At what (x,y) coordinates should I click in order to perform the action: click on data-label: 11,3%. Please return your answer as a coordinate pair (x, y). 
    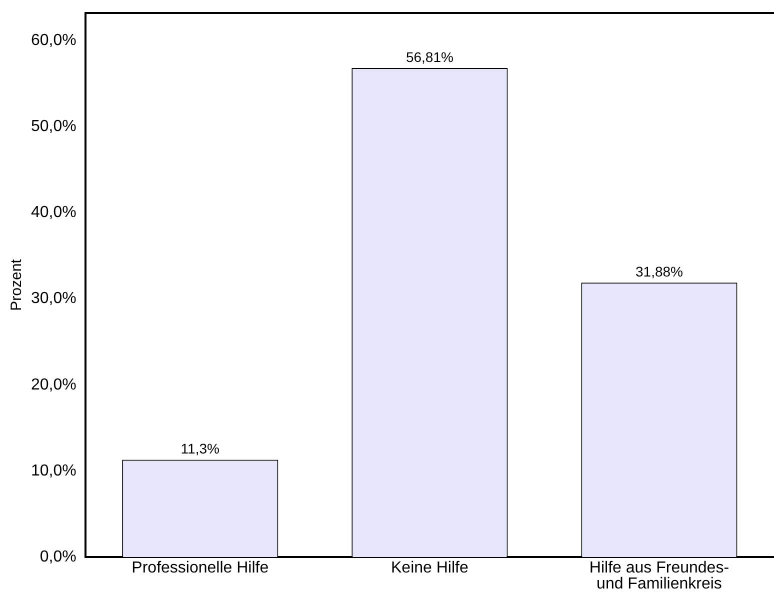
    Looking at the image, I should click on (200, 448).